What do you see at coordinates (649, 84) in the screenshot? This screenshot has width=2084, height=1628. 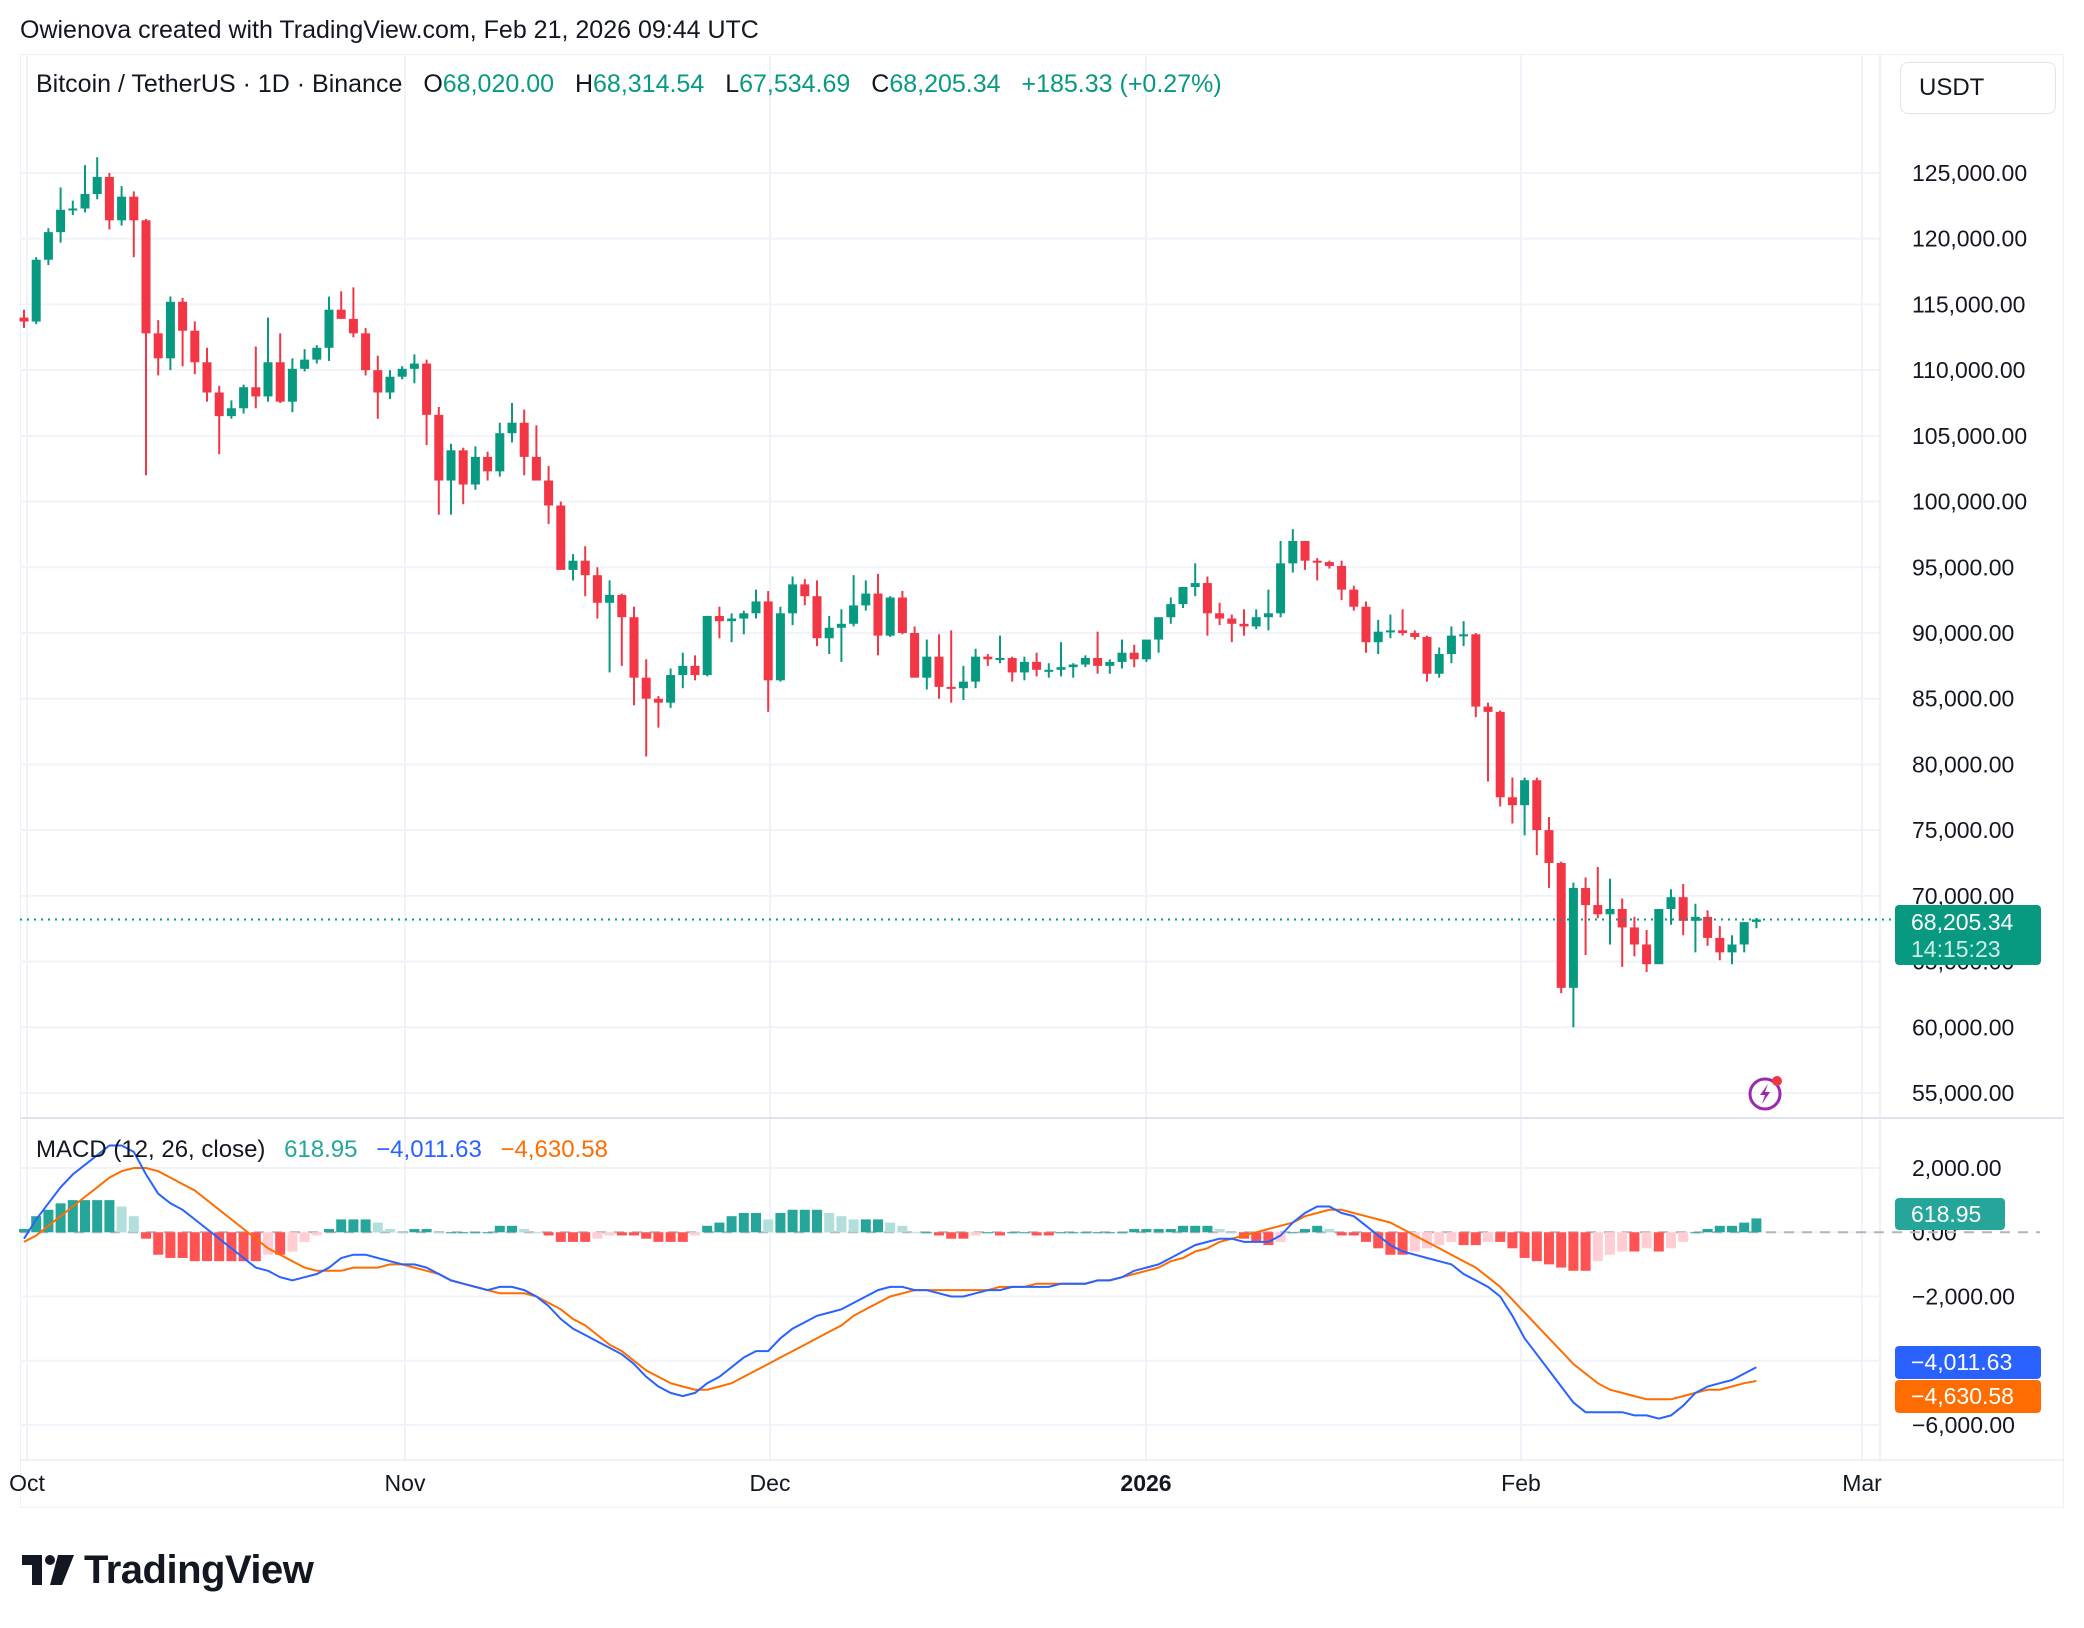 I see `high-value: 68,314.54` at bounding box center [649, 84].